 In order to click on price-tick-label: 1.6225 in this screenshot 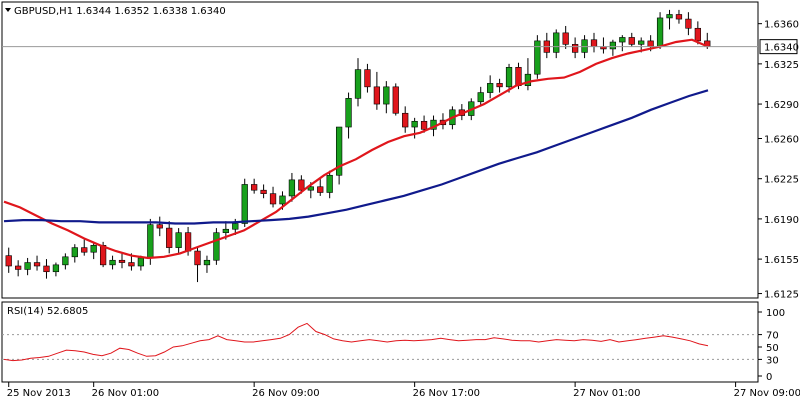, I will do `click(781, 180)`.